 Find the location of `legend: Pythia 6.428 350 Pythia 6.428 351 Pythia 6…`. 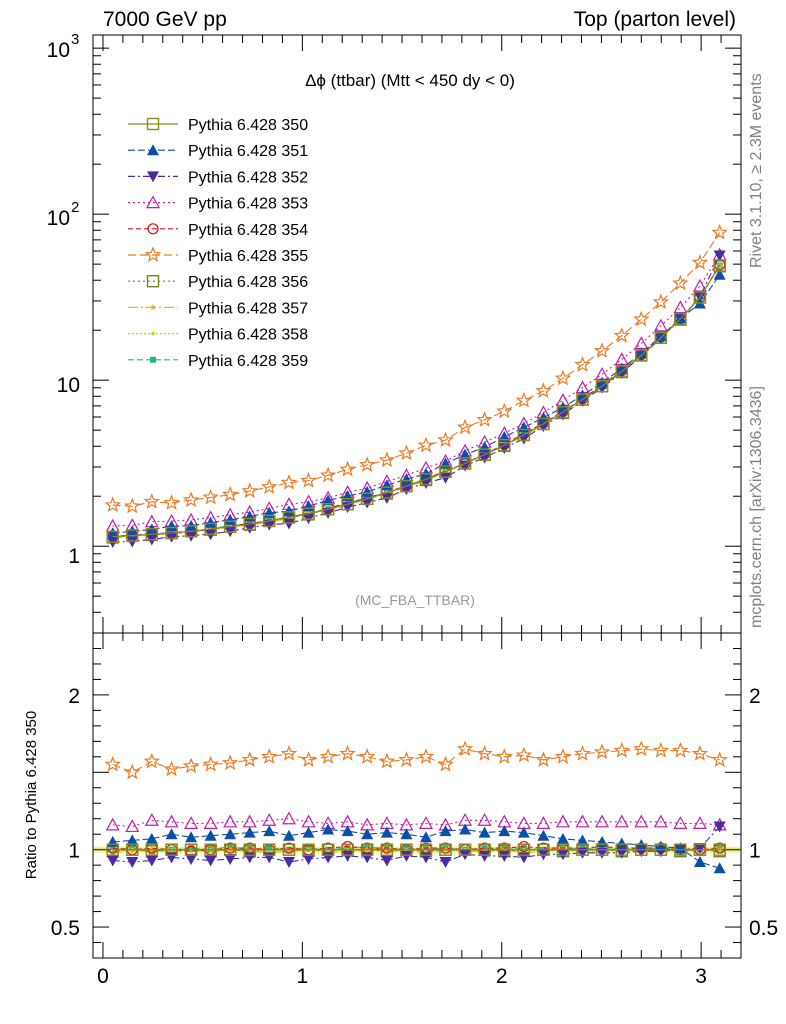

legend: Pythia 6.428 350 Pythia 6.428 351 Pythia 6… is located at coordinates (218, 243).